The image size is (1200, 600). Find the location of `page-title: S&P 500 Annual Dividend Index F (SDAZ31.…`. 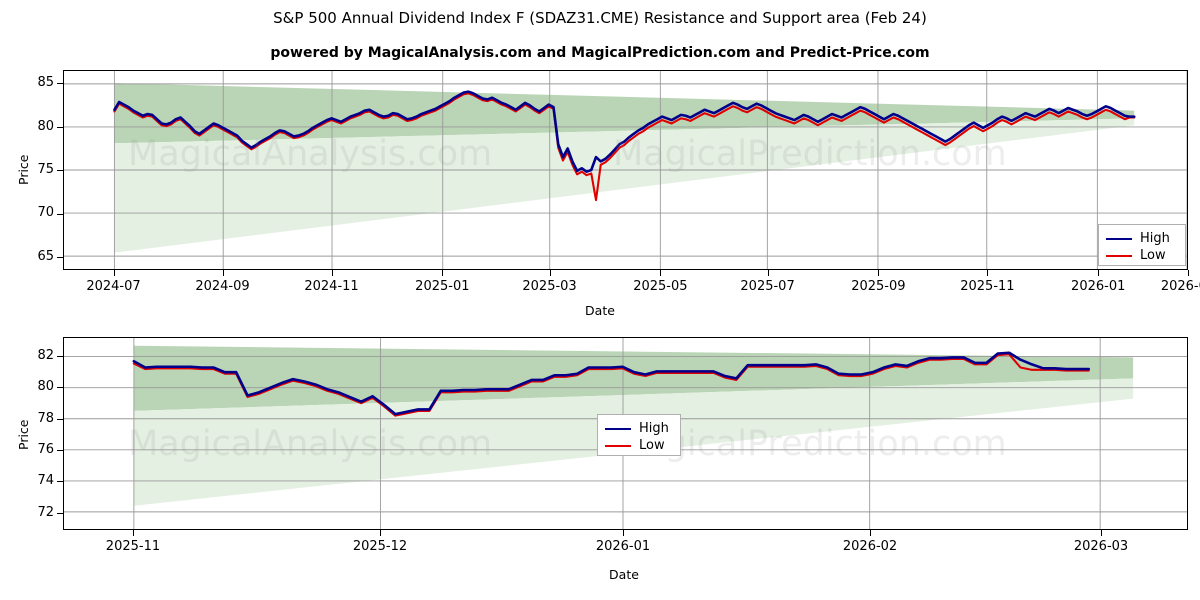

page-title: S&P 500 Annual Dividend Index F (SDAZ31.… is located at coordinates (600, 18).